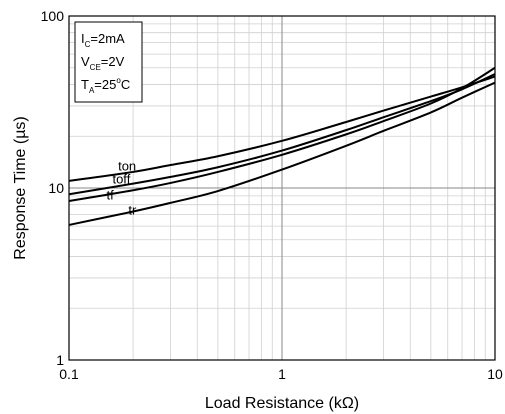 This screenshot has width=505, height=414. What do you see at coordinates (111, 194) in the screenshot?
I see `series-label-tf: tf` at bounding box center [111, 194].